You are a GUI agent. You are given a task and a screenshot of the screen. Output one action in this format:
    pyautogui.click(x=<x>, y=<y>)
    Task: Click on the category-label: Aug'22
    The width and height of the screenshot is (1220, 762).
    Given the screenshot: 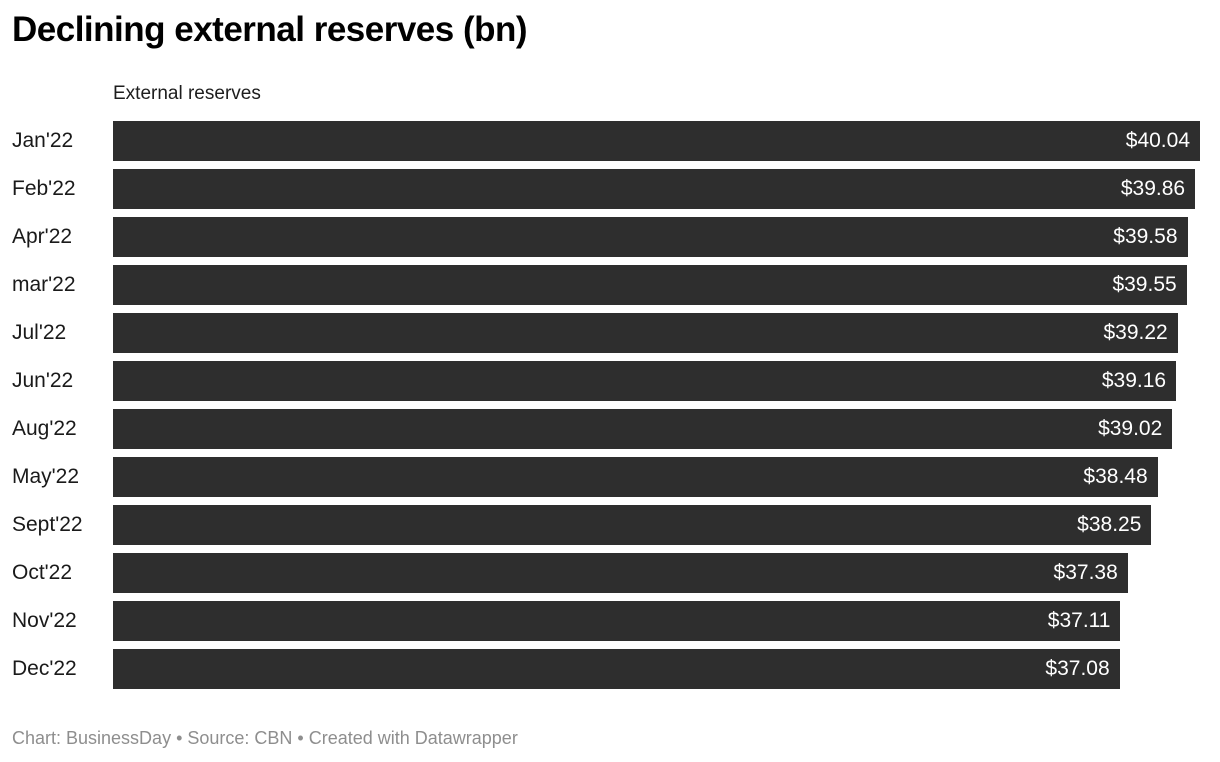 What is the action you would take?
    pyautogui.click(x=44, y=428)
    